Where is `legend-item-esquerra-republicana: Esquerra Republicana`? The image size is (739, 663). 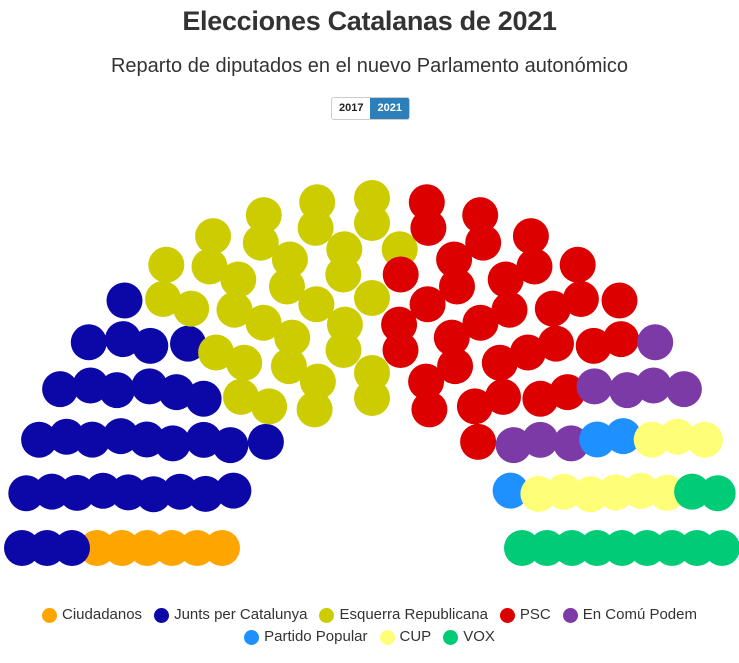
legend-item-esquerra-republicana: Esquerra Republicana is located at coordinates (403, 615).